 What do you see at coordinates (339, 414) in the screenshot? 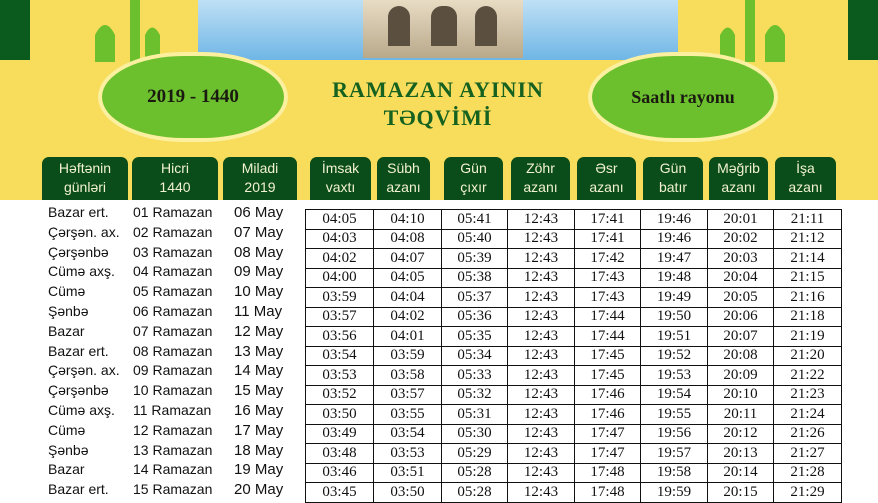
I see `time-cell: 03:50` at bounding box center [339, 414].